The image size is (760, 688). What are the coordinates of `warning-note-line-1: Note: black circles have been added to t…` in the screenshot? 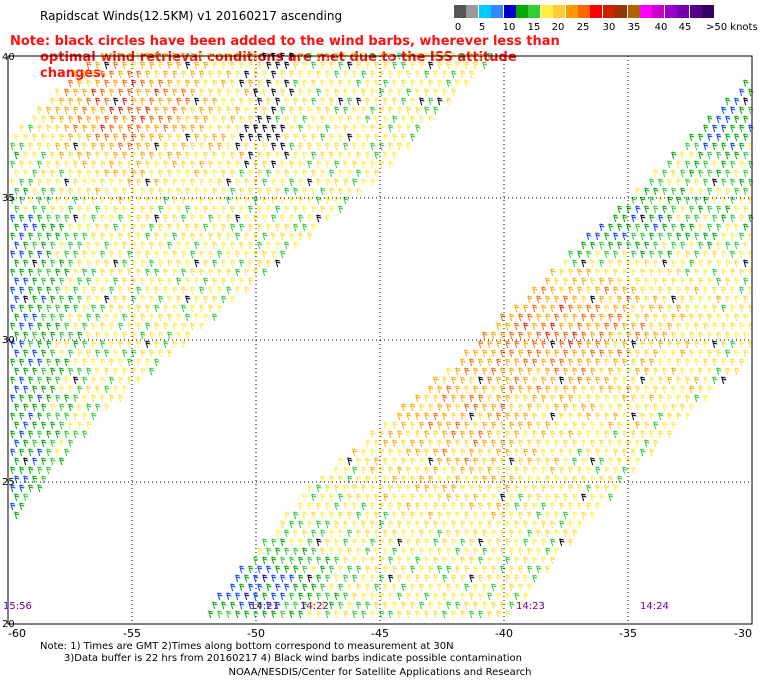 It's located at (285, 41).